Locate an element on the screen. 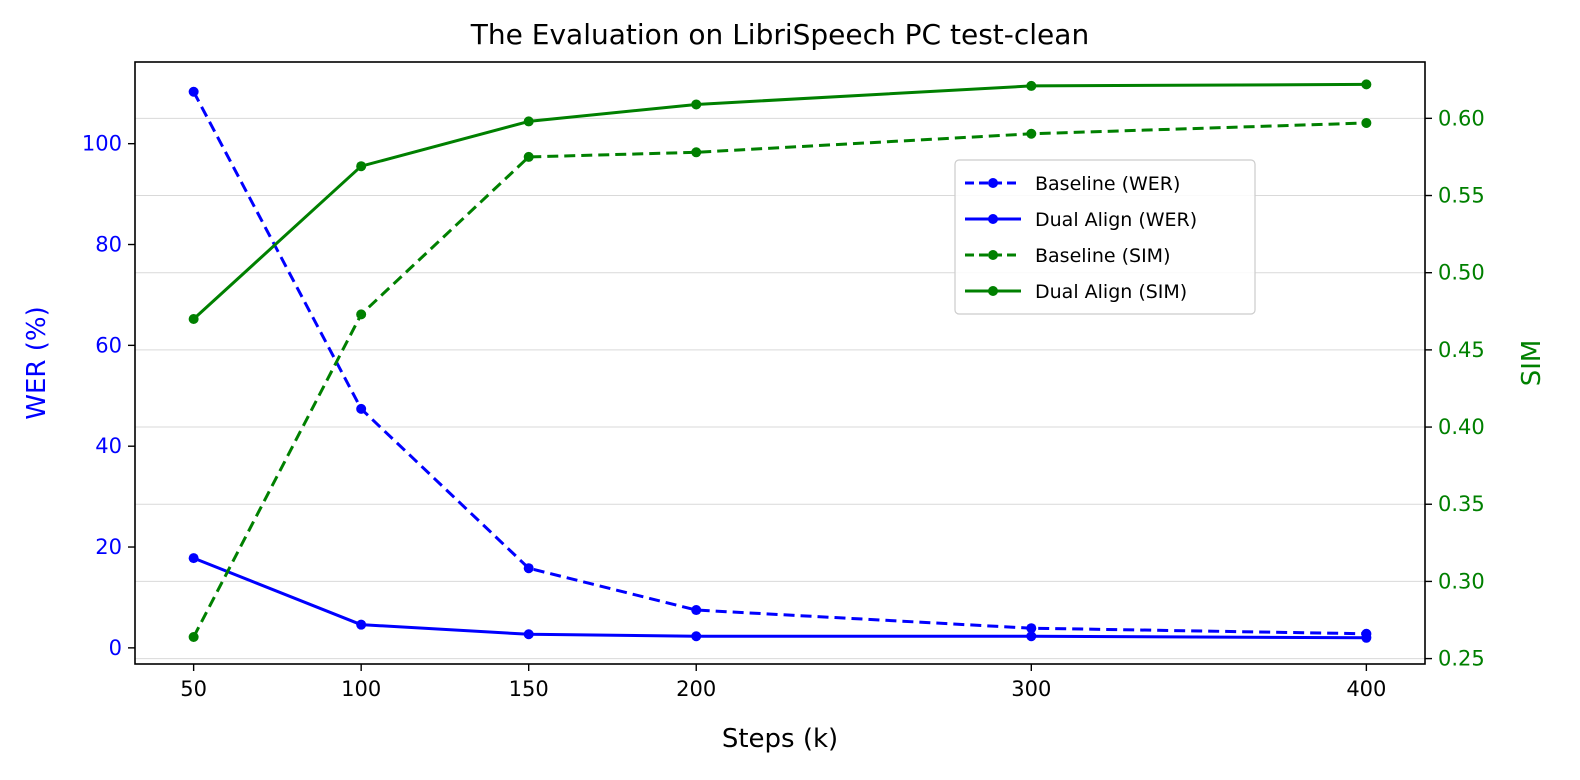 Image resolution: width=1580 pixels, height=780 pixels. left-axis-label: WER (%) is located at coordinates (37, 362).